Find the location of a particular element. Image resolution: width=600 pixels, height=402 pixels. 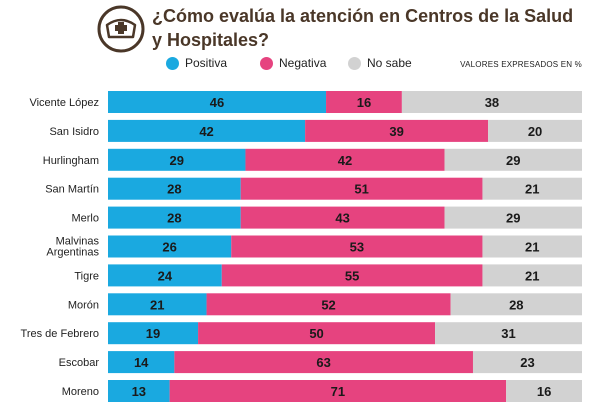

value-label-negativa-moron: 52 is located at coordinates (328, 304).